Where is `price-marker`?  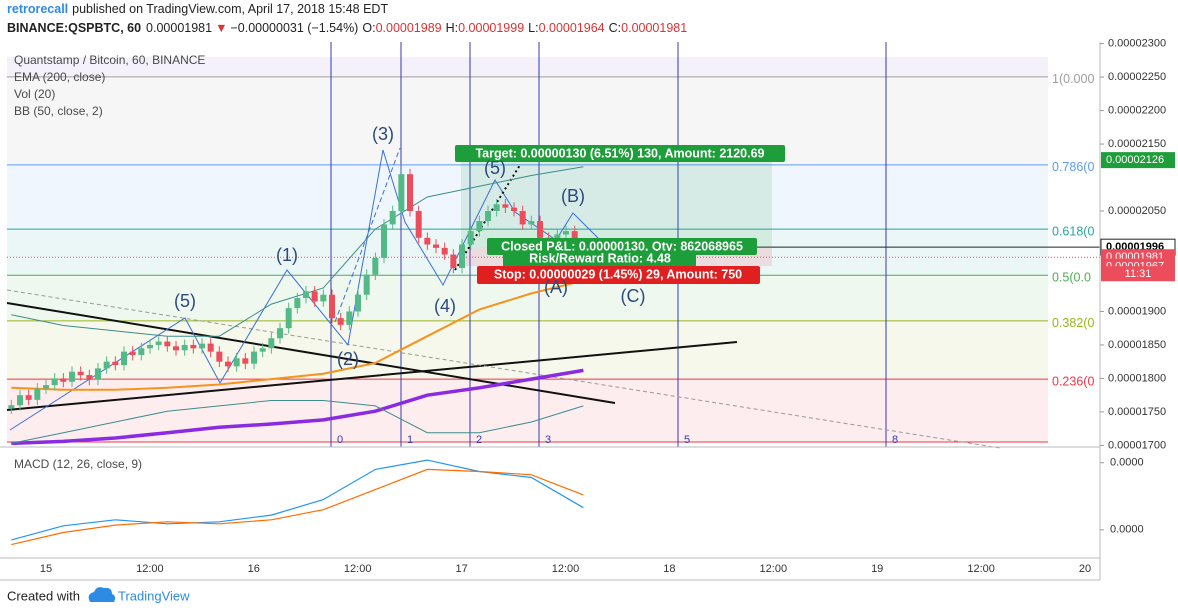
price-marker is located at coordinates (1138, 160).